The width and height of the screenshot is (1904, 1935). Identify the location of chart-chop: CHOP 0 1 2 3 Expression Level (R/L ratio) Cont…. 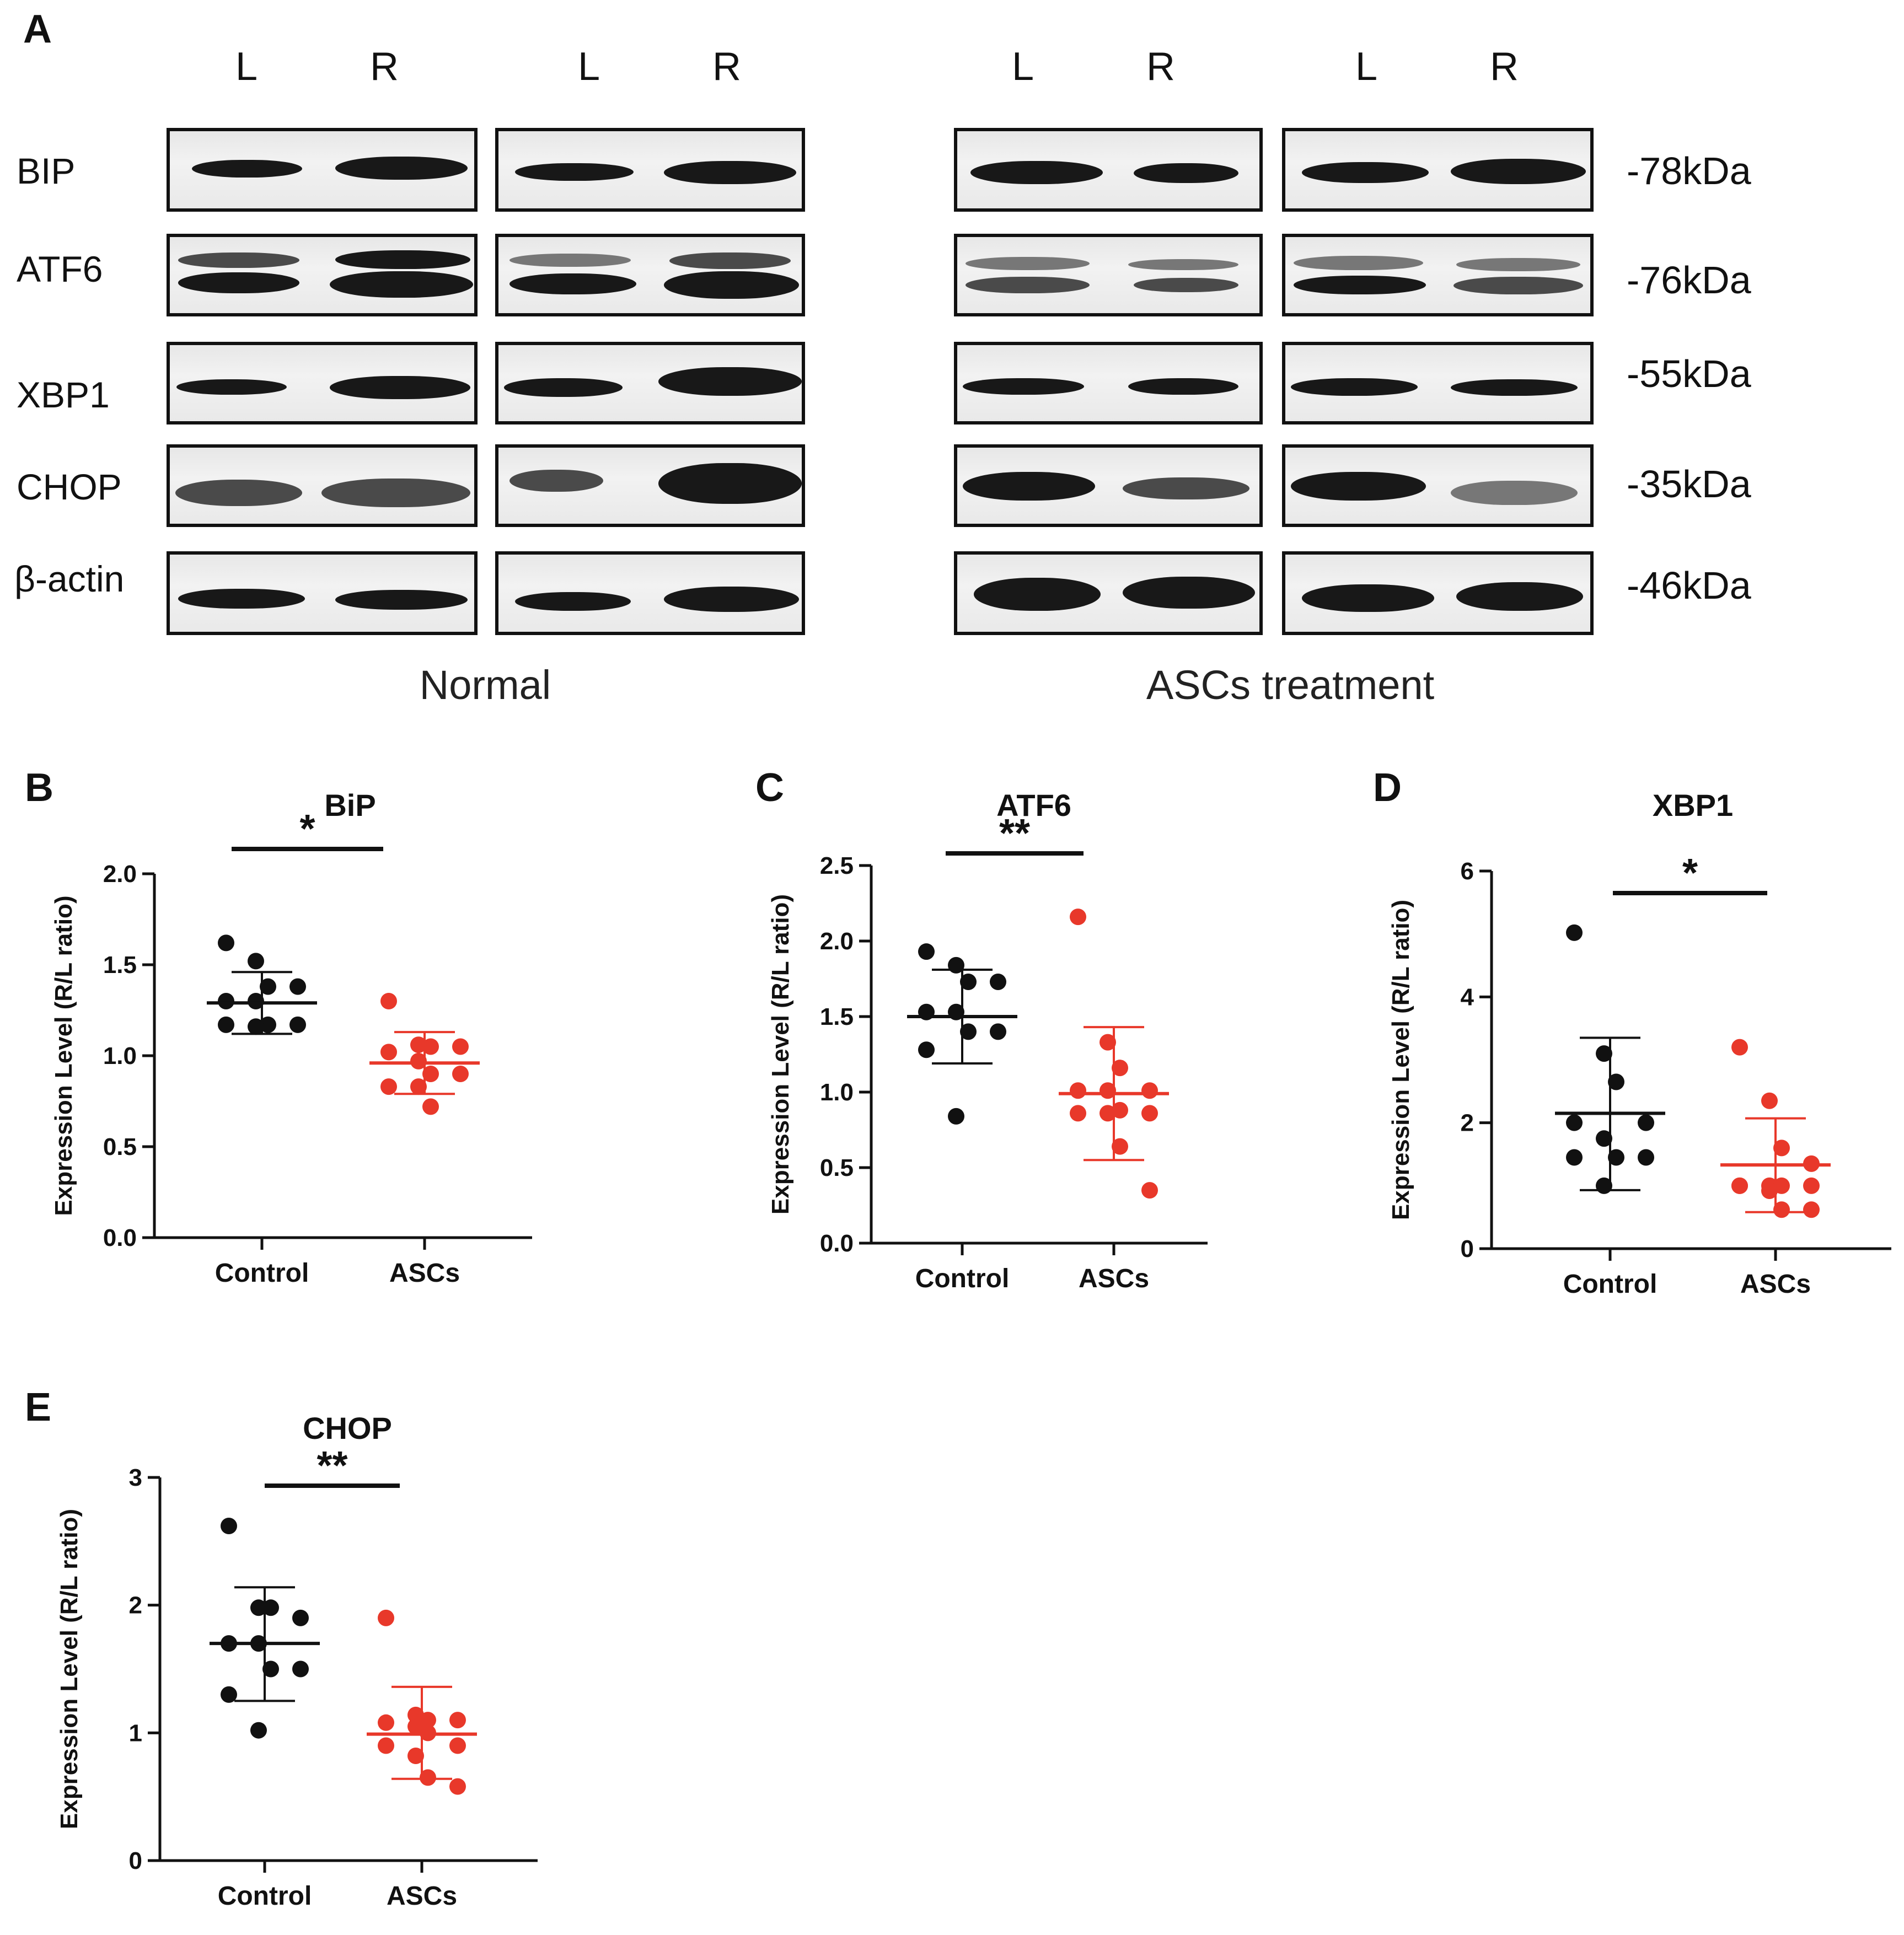
(297, 1661).